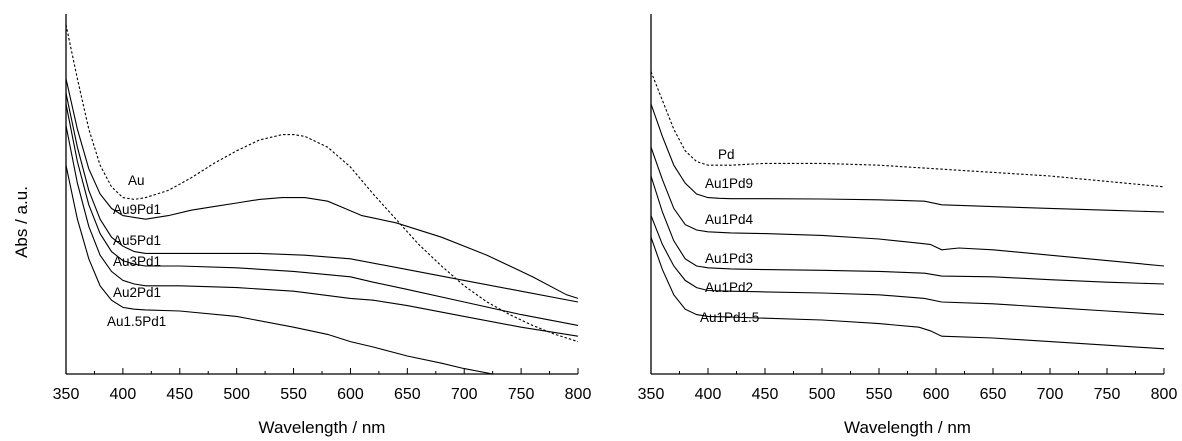  Describe the element at coordinates (729, 183) in the screenshot. I see `series-label: Au1Pd9` at that location.